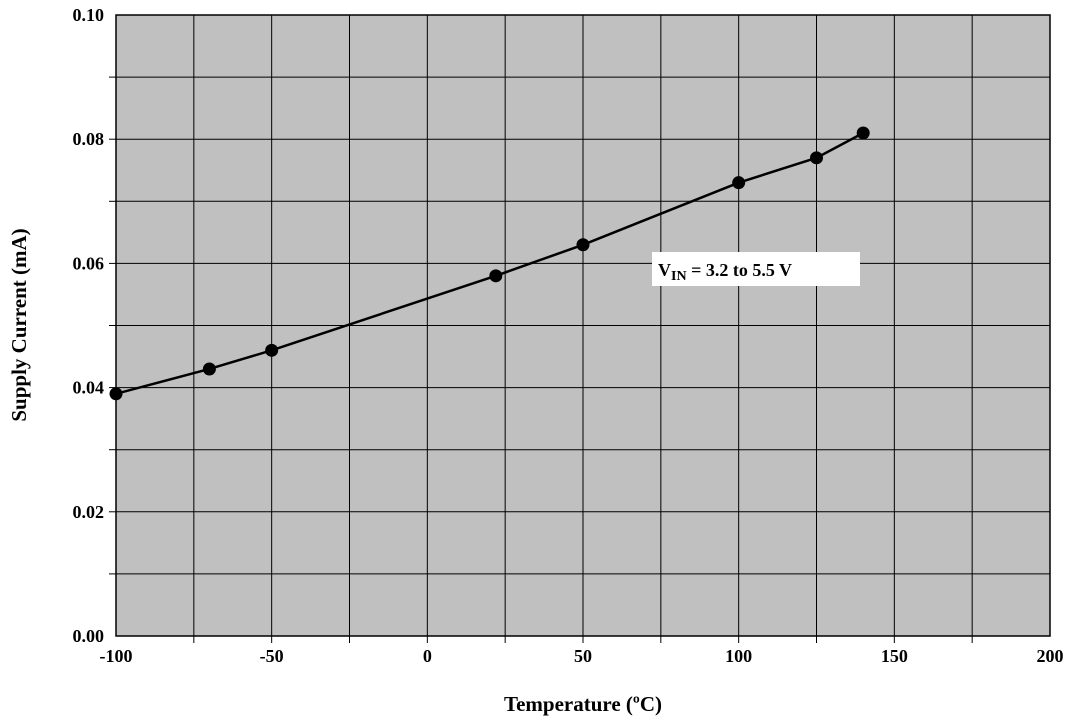 The image size is (1073, 721). I want to click on x-tick-label: 0, so click(427, 656).